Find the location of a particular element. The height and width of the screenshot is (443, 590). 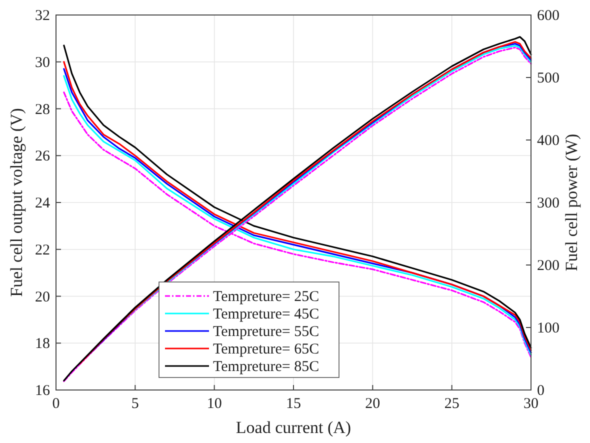

legend-label: Tempreture= 25C is located at coordinates (266, 297).